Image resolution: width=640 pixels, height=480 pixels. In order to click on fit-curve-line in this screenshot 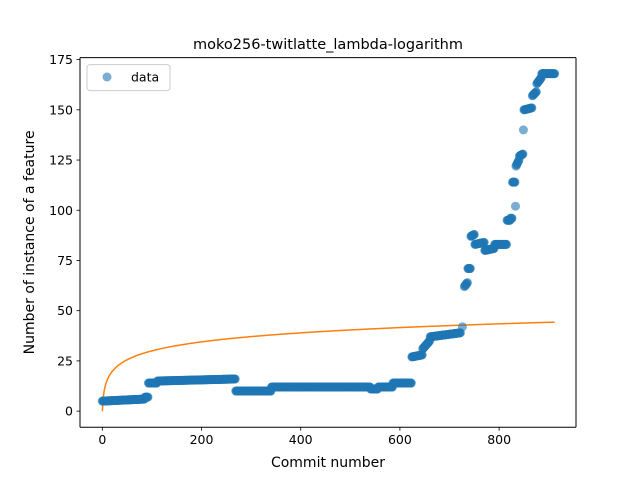, I will do `click(328, 366)`.